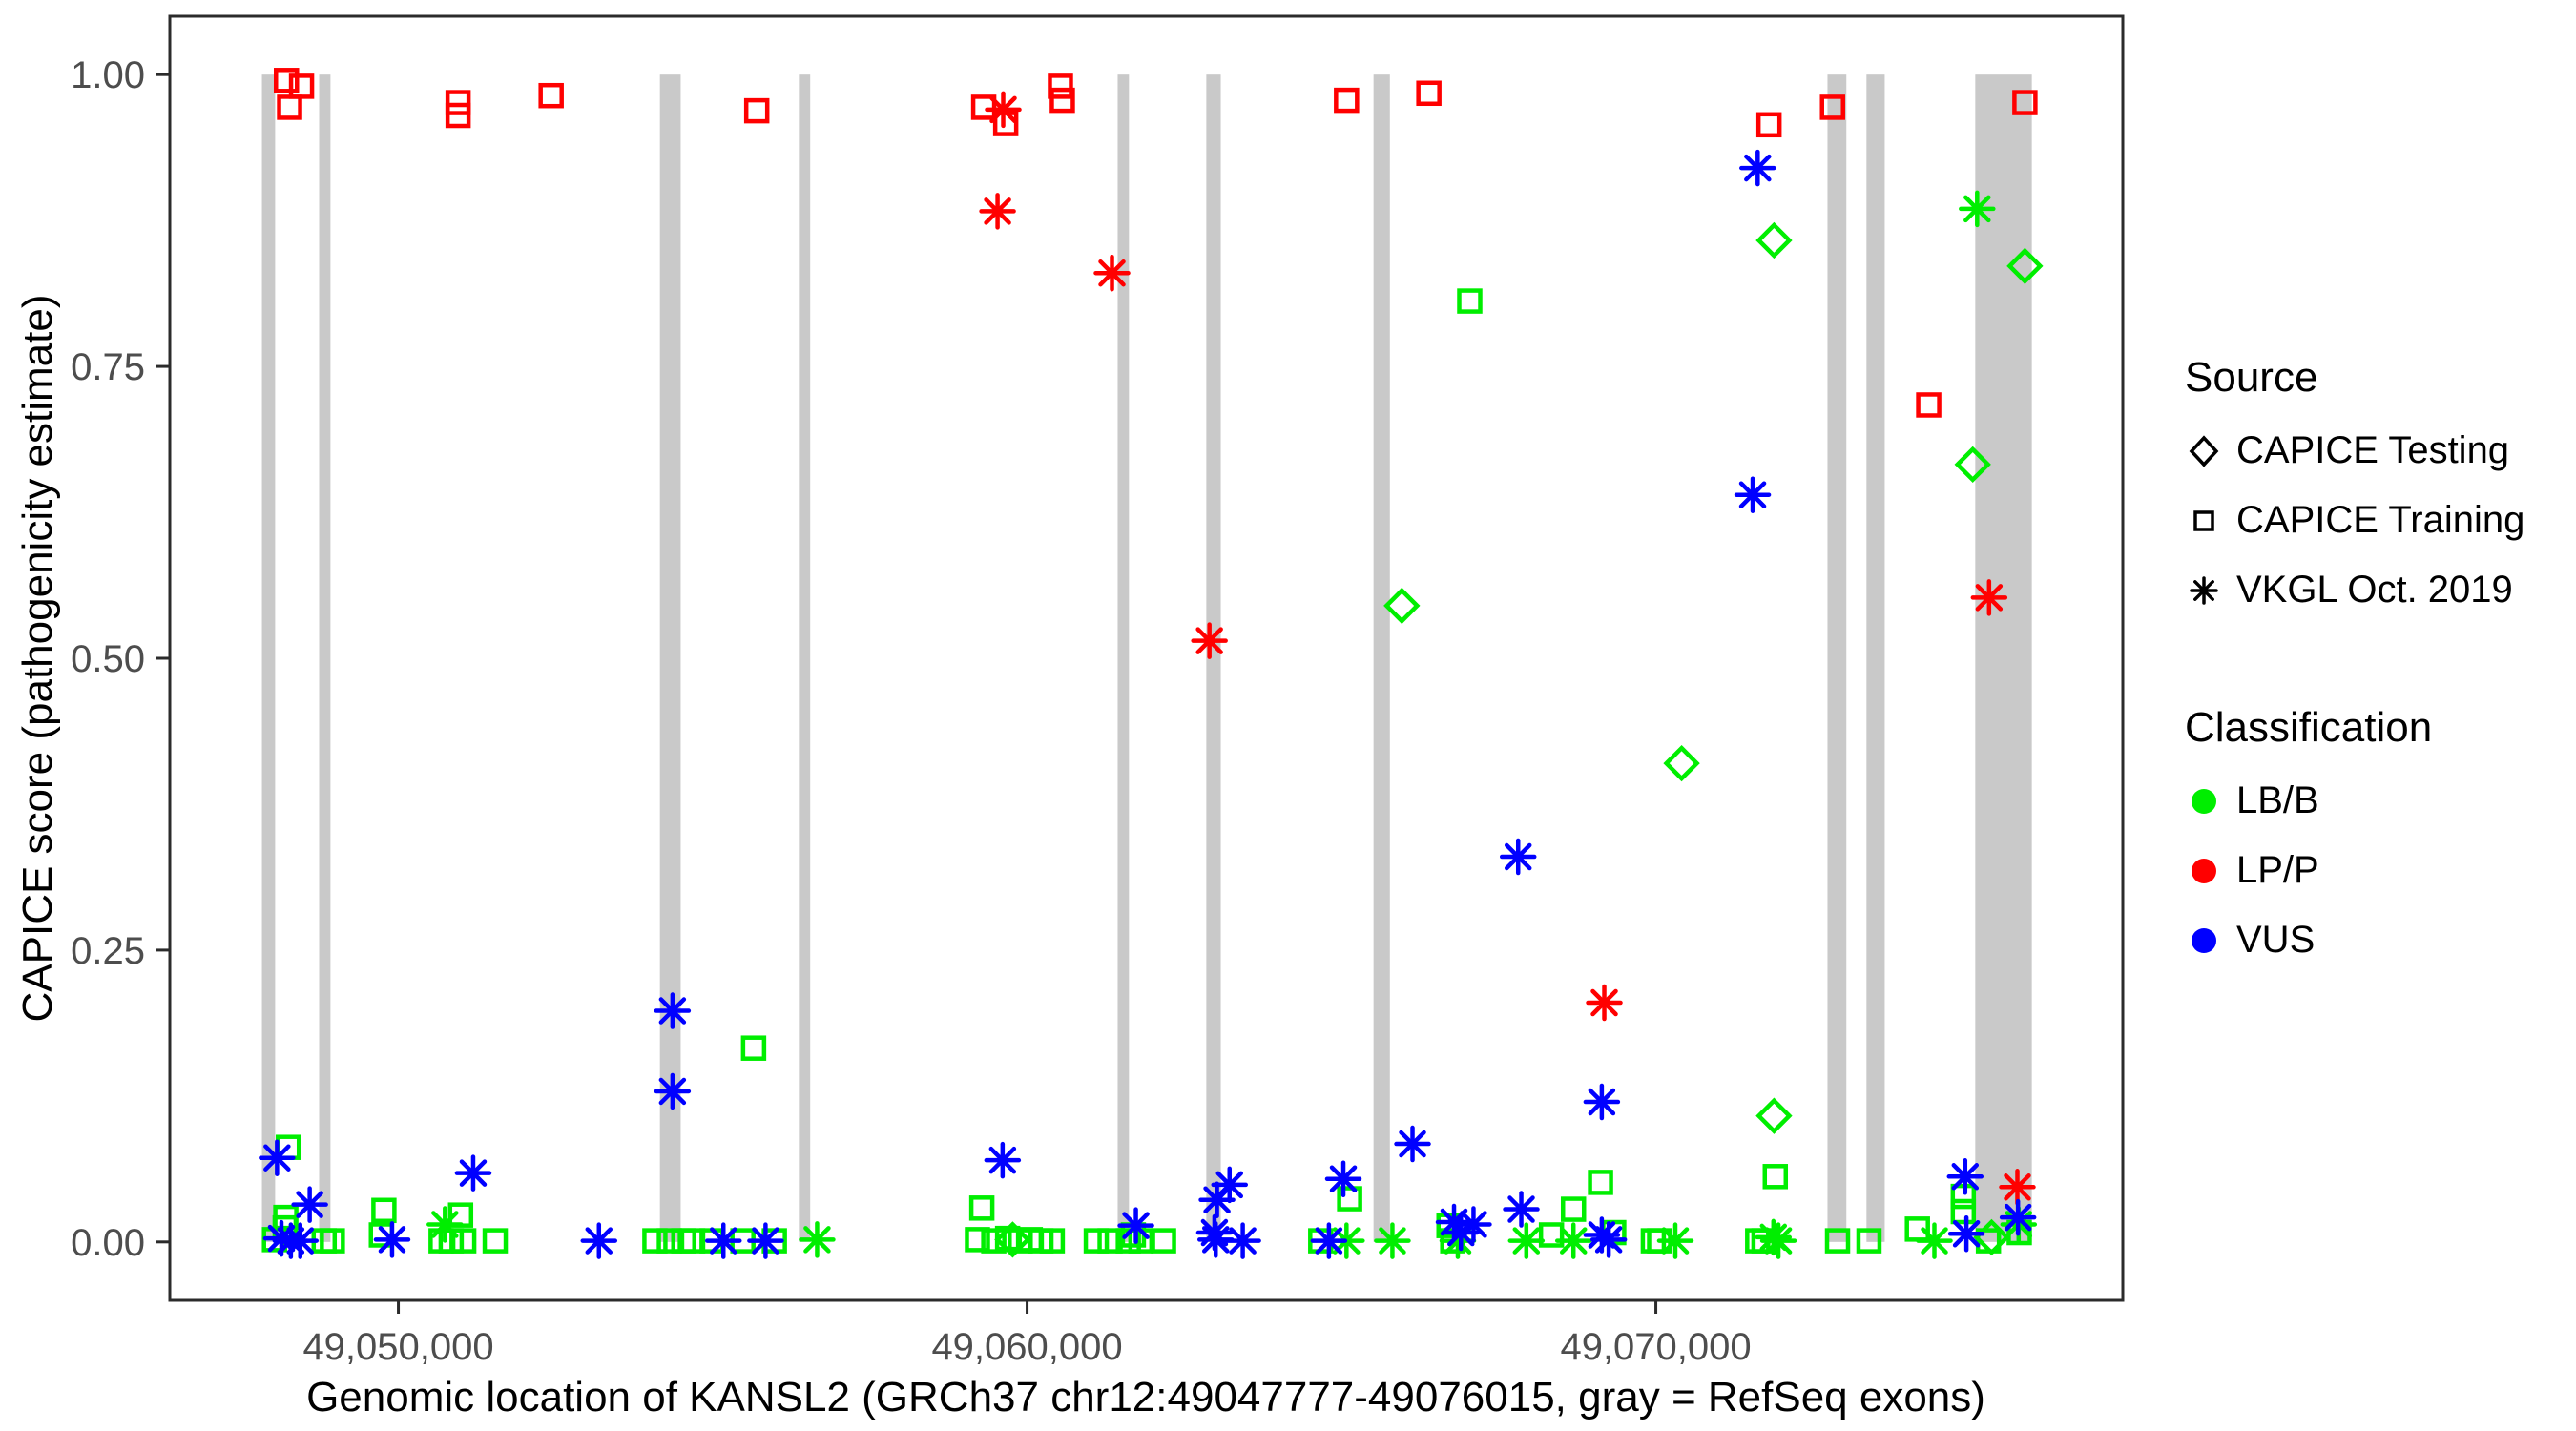 Image resolution: width=2576 pixels, height=1431 pixels. What do you see at coordinates (2354, 664) in the screenshot?
I see `legend: Source CAPICE Testing CAPICE Training` at bounding box center [2354, 664].